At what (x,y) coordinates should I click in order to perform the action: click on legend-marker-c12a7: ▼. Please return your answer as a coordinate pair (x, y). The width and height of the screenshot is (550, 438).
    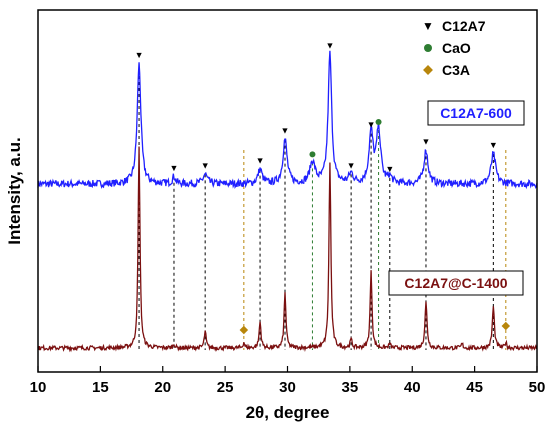
    Looking at the image, I should click on (428, 26).